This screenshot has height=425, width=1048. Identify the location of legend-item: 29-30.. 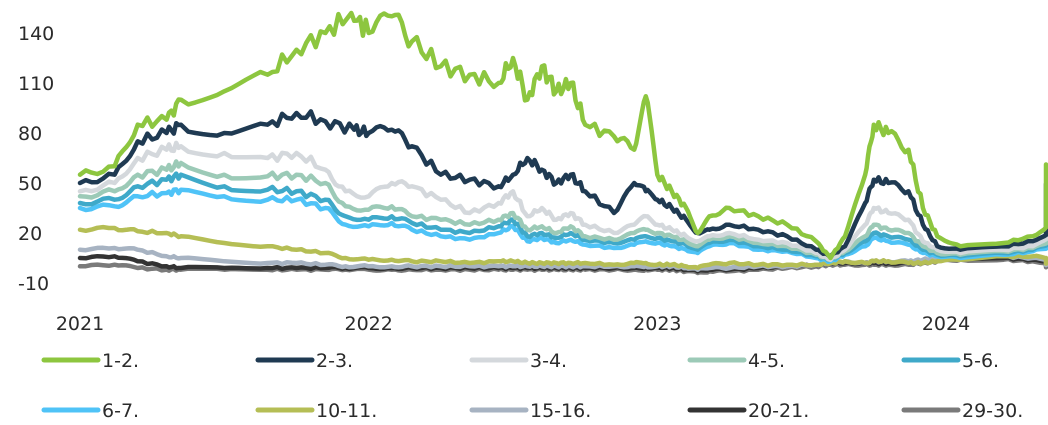
(962, 411).